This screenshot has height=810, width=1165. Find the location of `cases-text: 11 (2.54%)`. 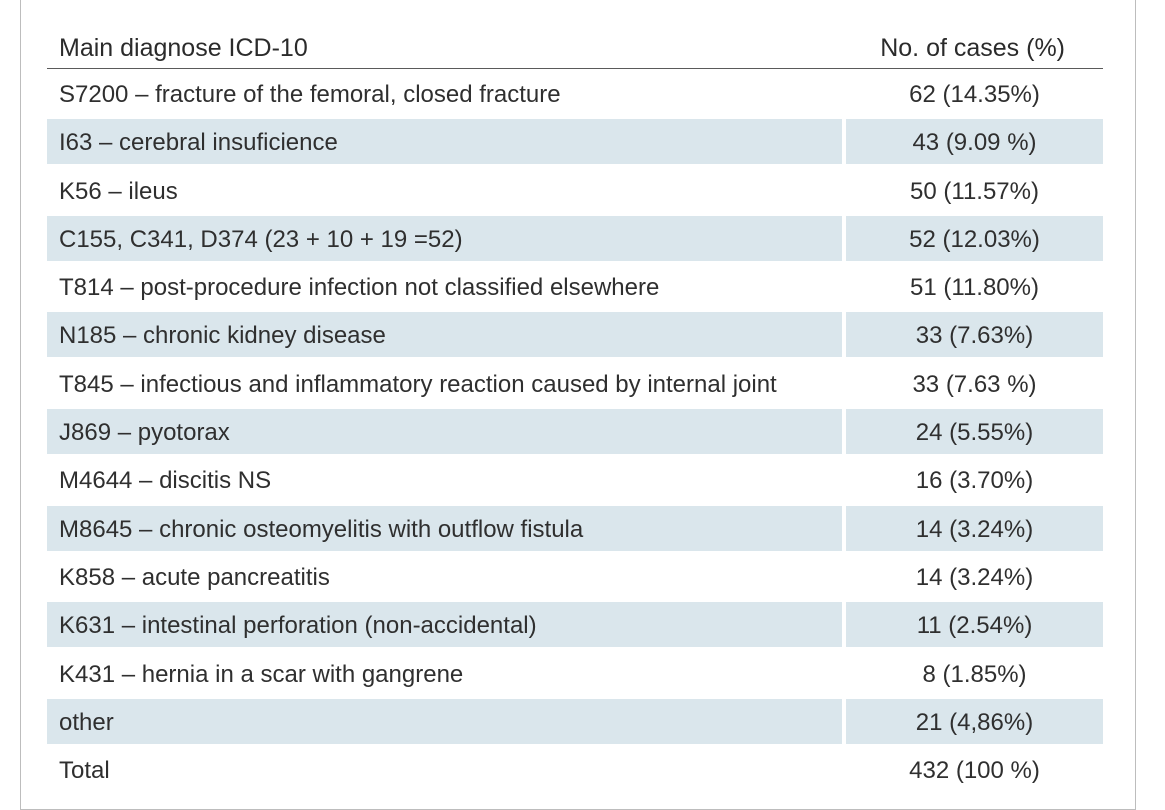

cases-text: 11 (2.54%) is located at coordinates (974, 626).